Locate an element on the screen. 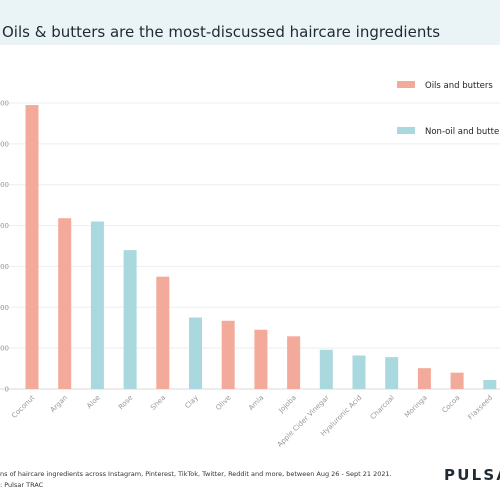  x-tick-label: Flaxseed is located at coordinates (481, 408).